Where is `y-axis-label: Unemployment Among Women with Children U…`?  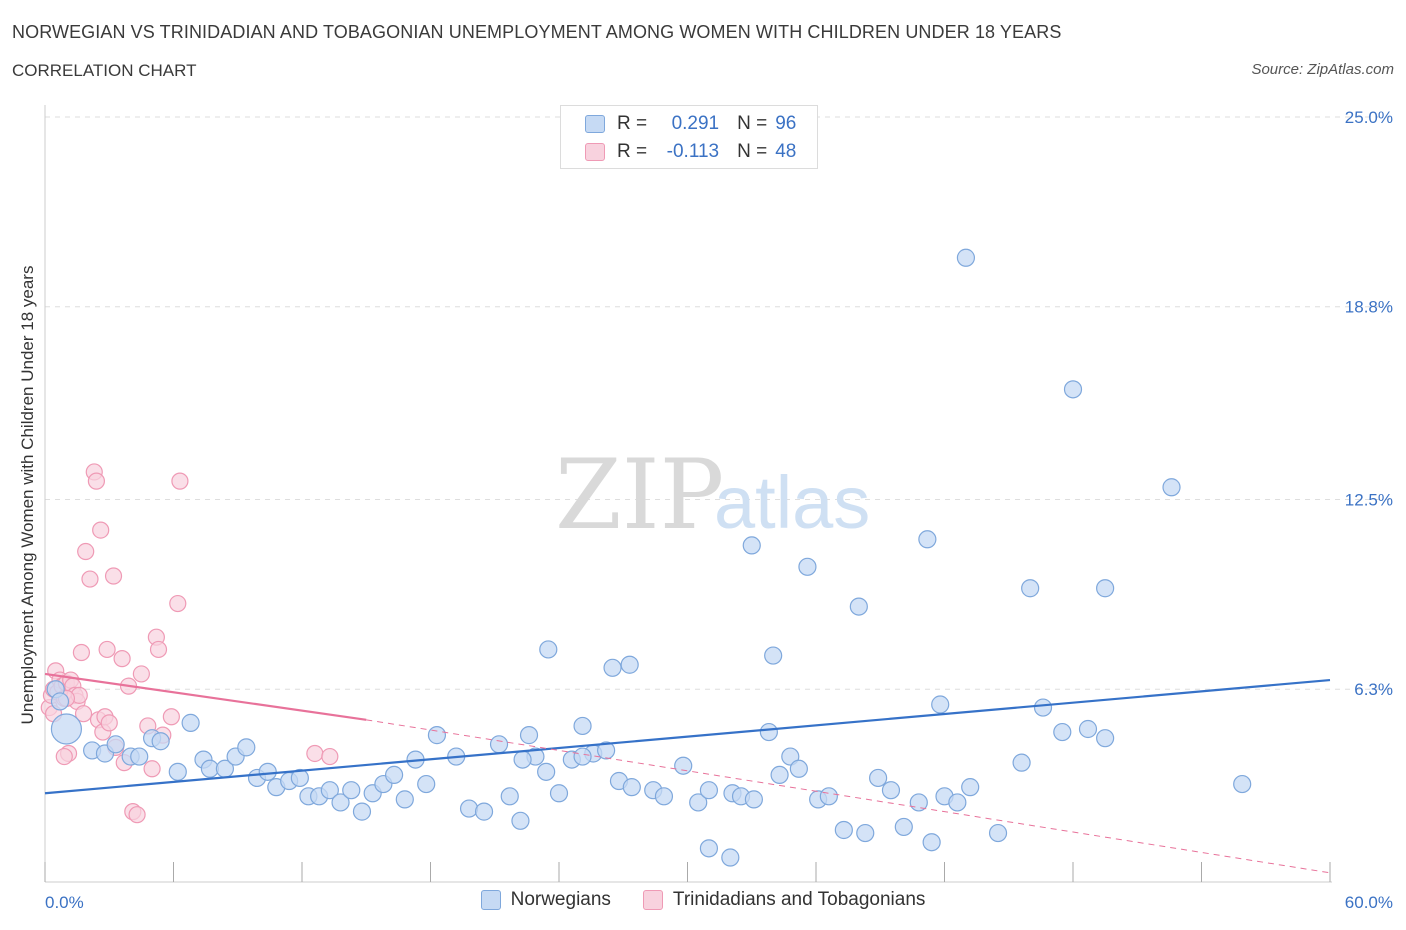 y-axis-label: Unemployment Among Women with Children U… is located at coordinates (27, 495).